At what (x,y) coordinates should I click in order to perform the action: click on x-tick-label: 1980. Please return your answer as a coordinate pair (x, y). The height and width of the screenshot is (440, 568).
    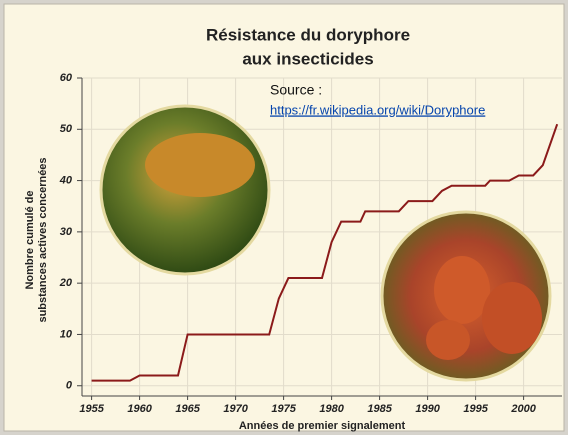
    Looking at the image, I should click on (331, 409).